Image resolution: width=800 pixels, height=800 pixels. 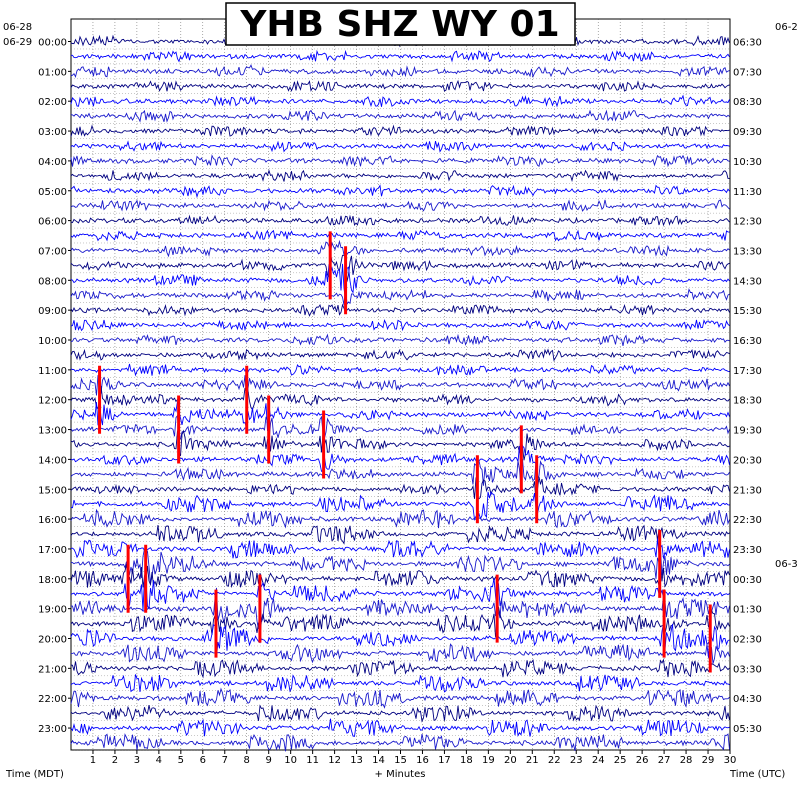 I want to click on x-tick-label: 26, so click(x=642, y=760).